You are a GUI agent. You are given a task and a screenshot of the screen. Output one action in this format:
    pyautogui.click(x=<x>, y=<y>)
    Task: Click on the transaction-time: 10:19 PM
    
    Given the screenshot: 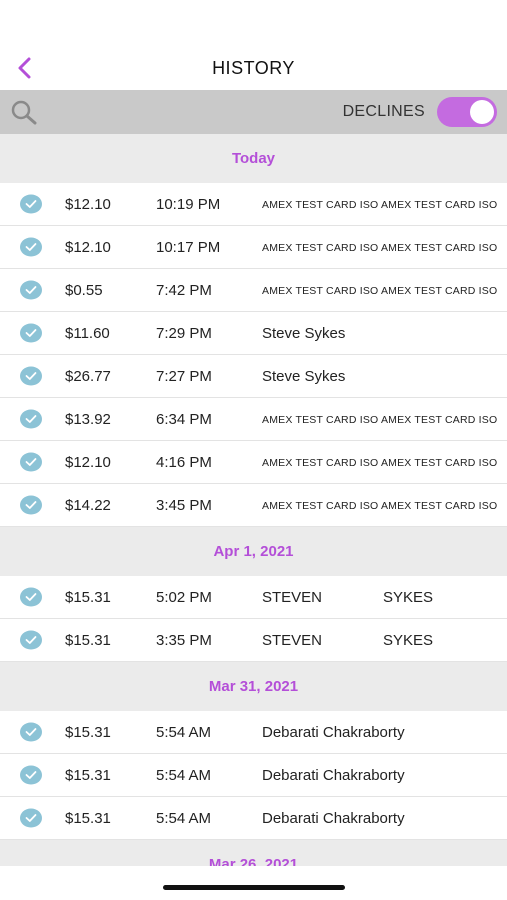 What is the action you would take?
    pyautogui.click(x=188, y=204)
    